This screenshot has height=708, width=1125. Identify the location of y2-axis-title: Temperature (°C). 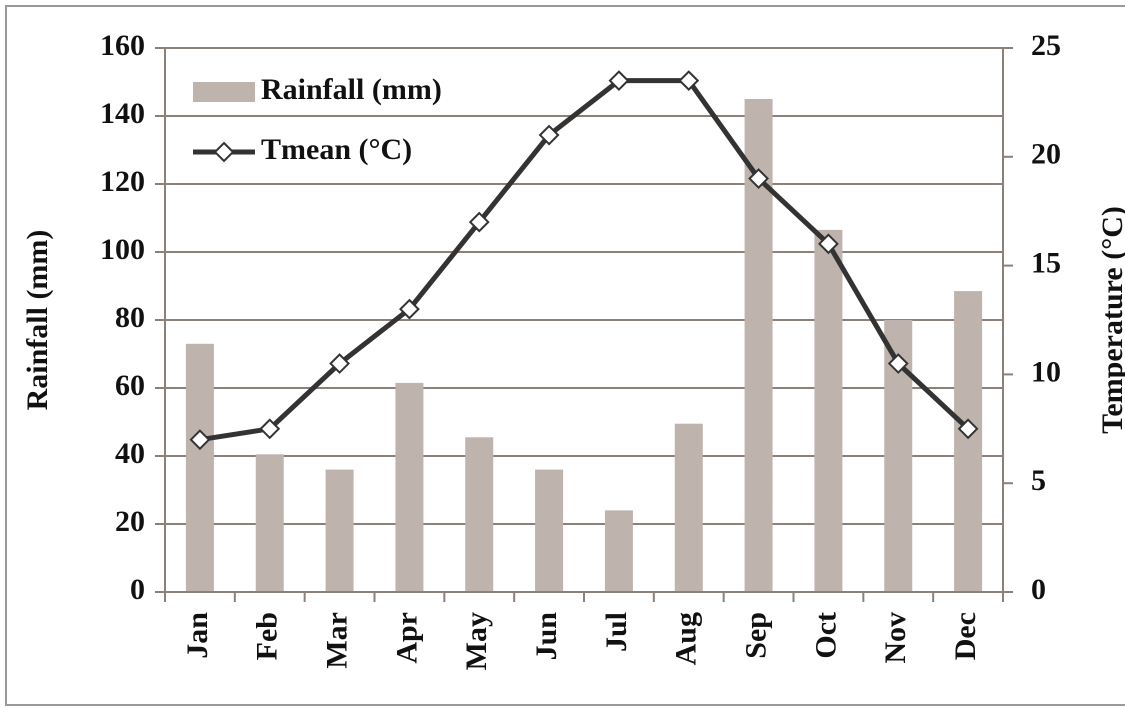
(1110, 320).